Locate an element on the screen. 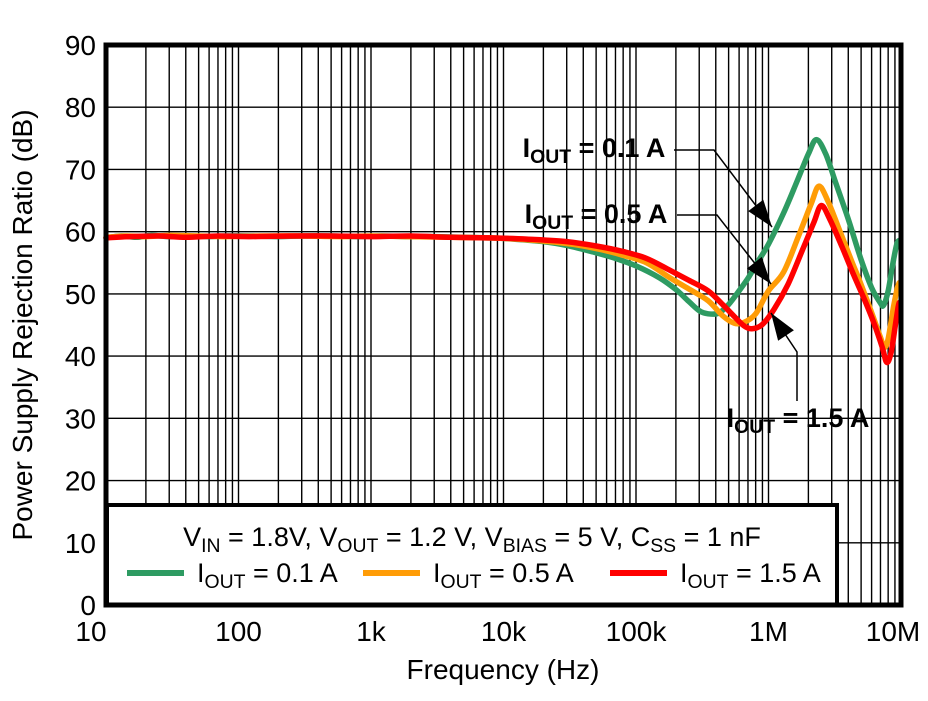  y-axis-label: Power Supply Rejection Ratio (dB) is located at coordinates (22, 324).